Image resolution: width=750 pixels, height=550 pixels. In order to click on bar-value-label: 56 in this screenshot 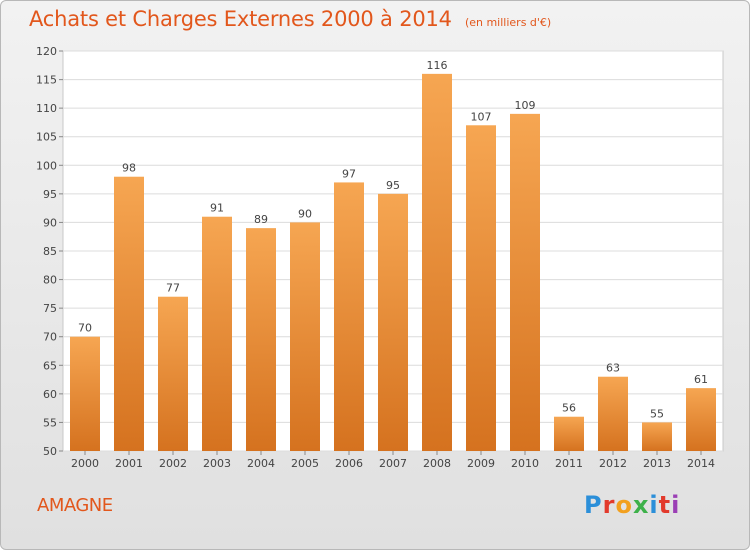, I will do `click(569, 408)`.